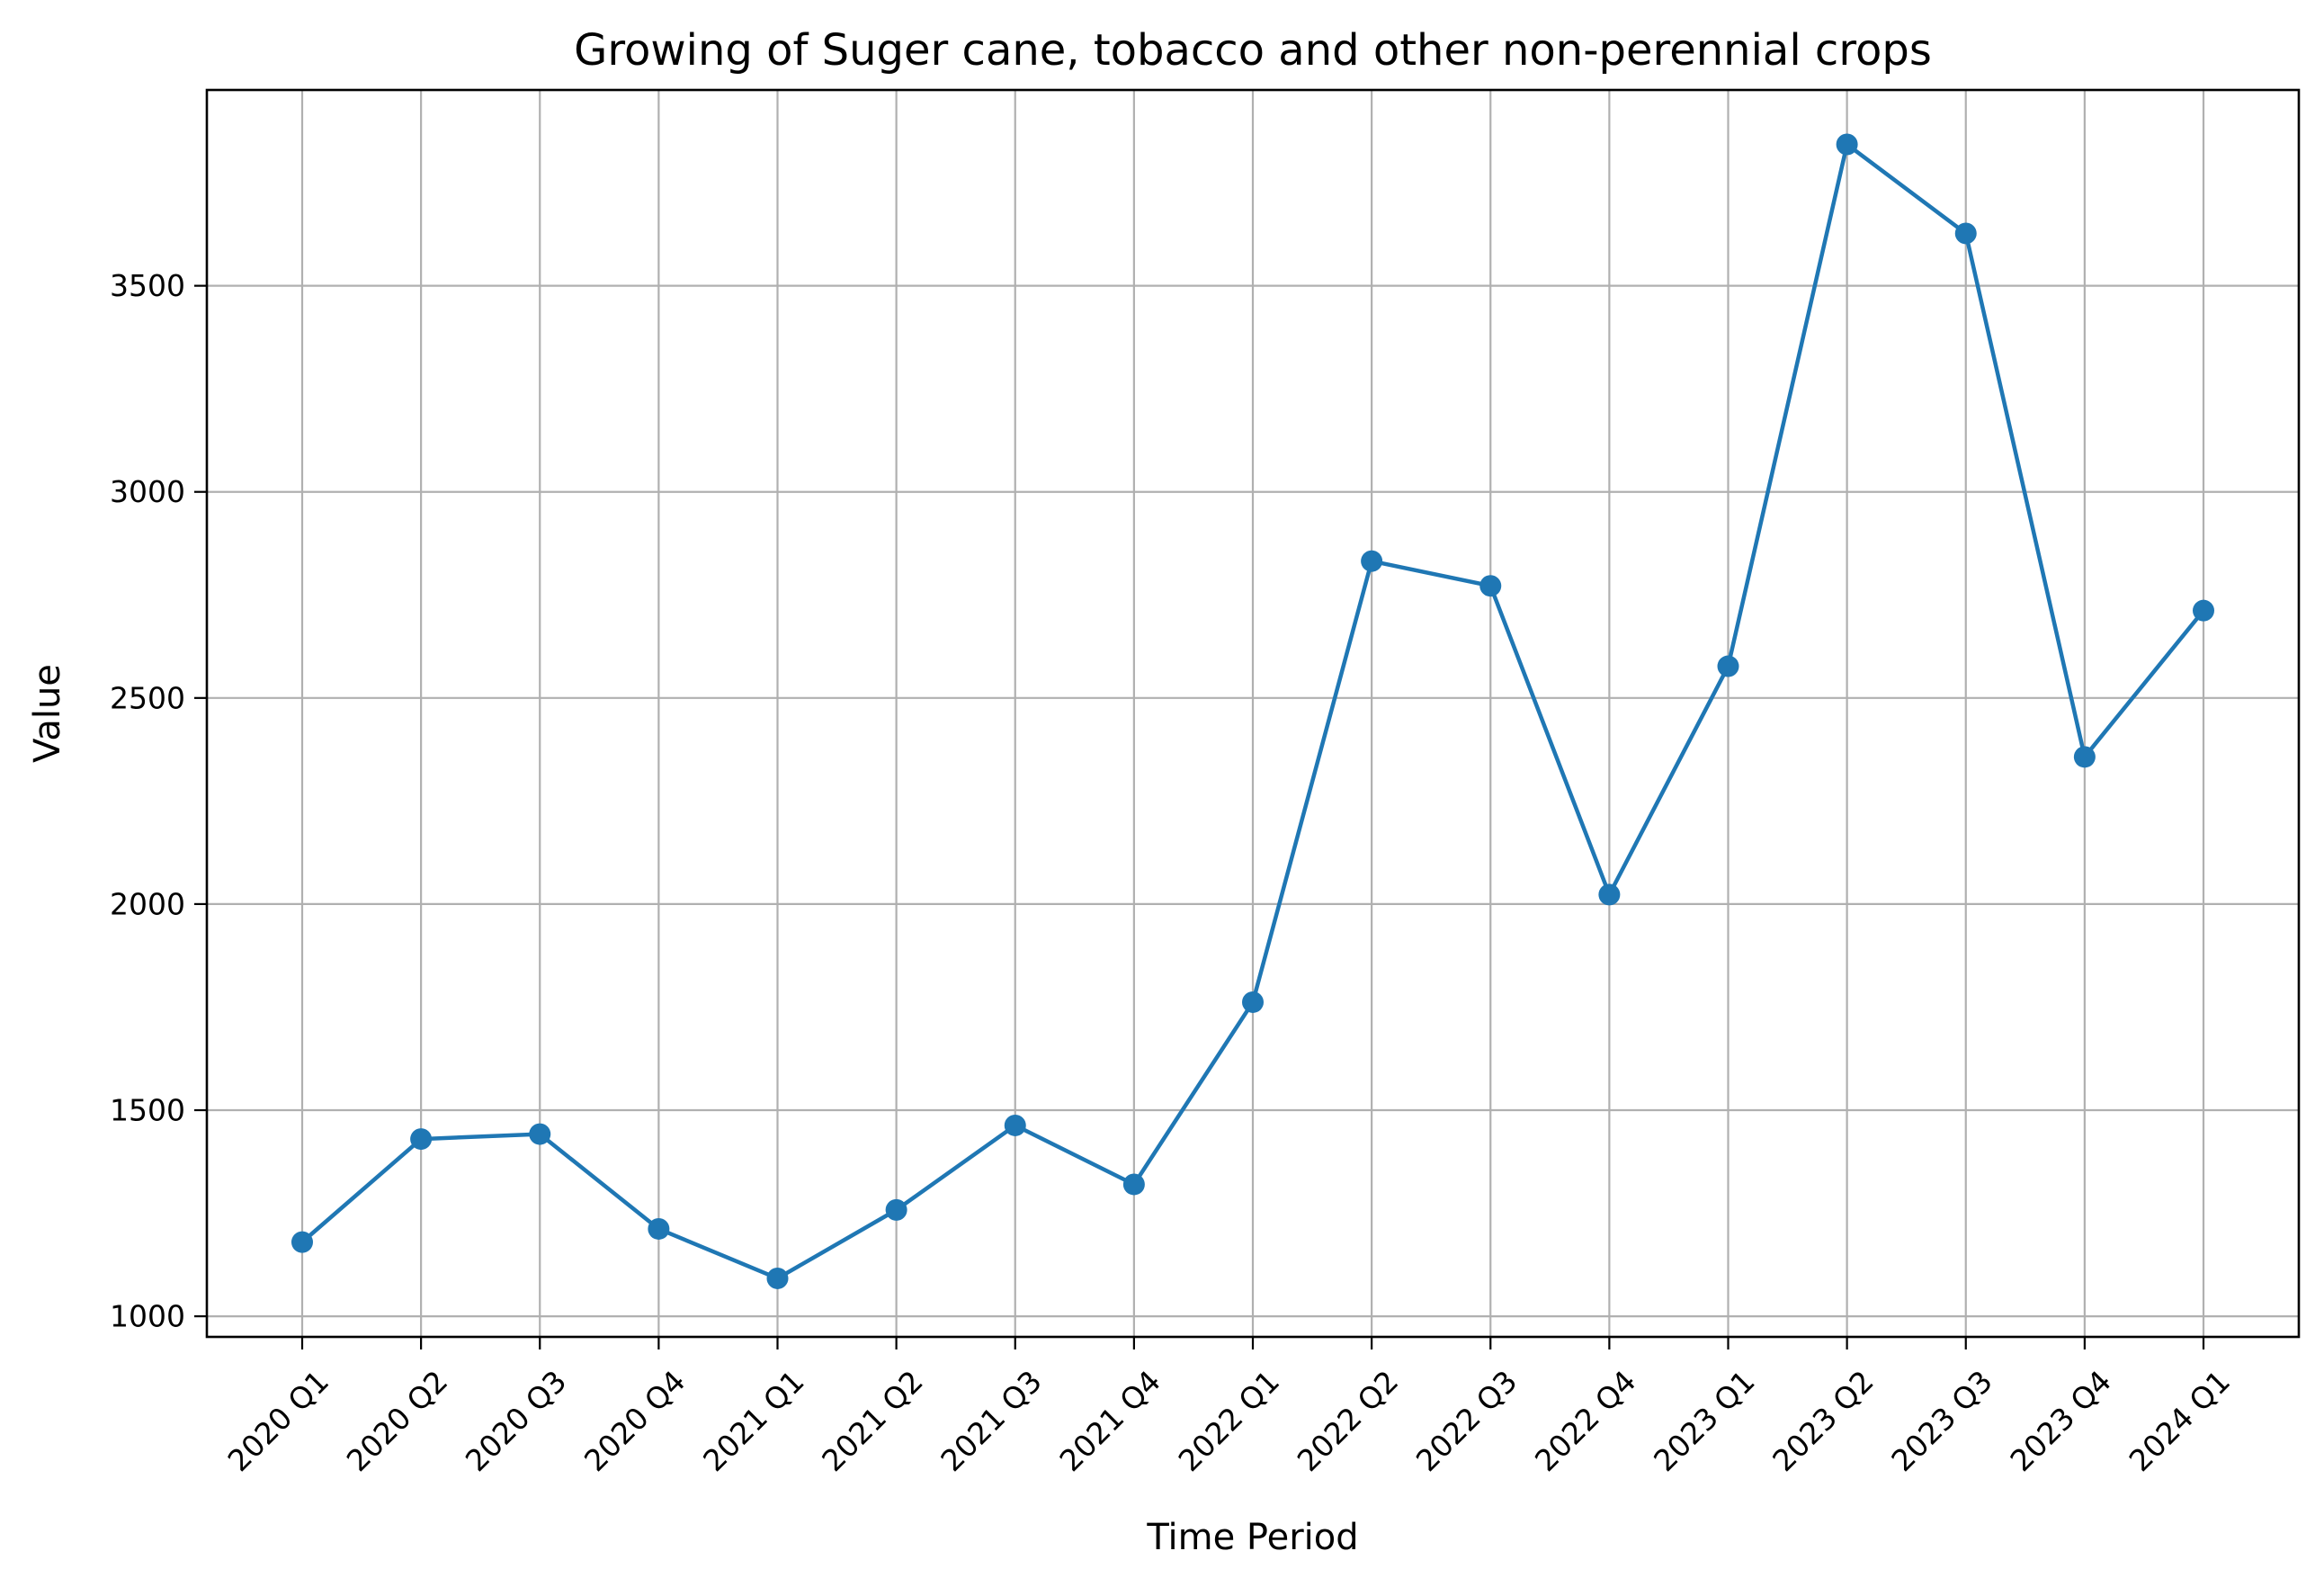 The height and width of the screenshot is (1587, 2324). I want to click on x-axis-label: Time Period, so click(1252, 1537).